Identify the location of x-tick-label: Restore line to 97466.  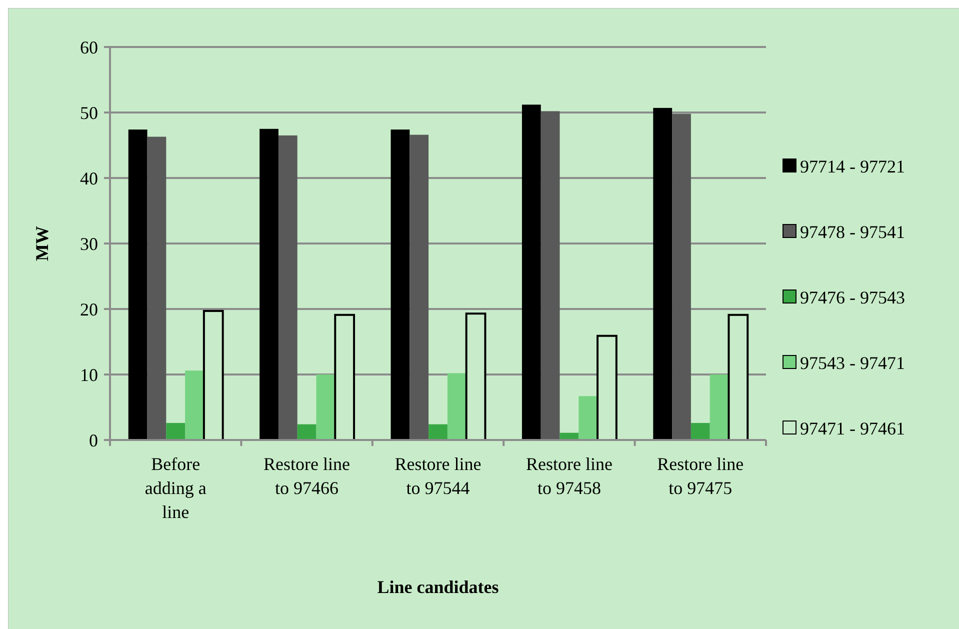
(307, 476).